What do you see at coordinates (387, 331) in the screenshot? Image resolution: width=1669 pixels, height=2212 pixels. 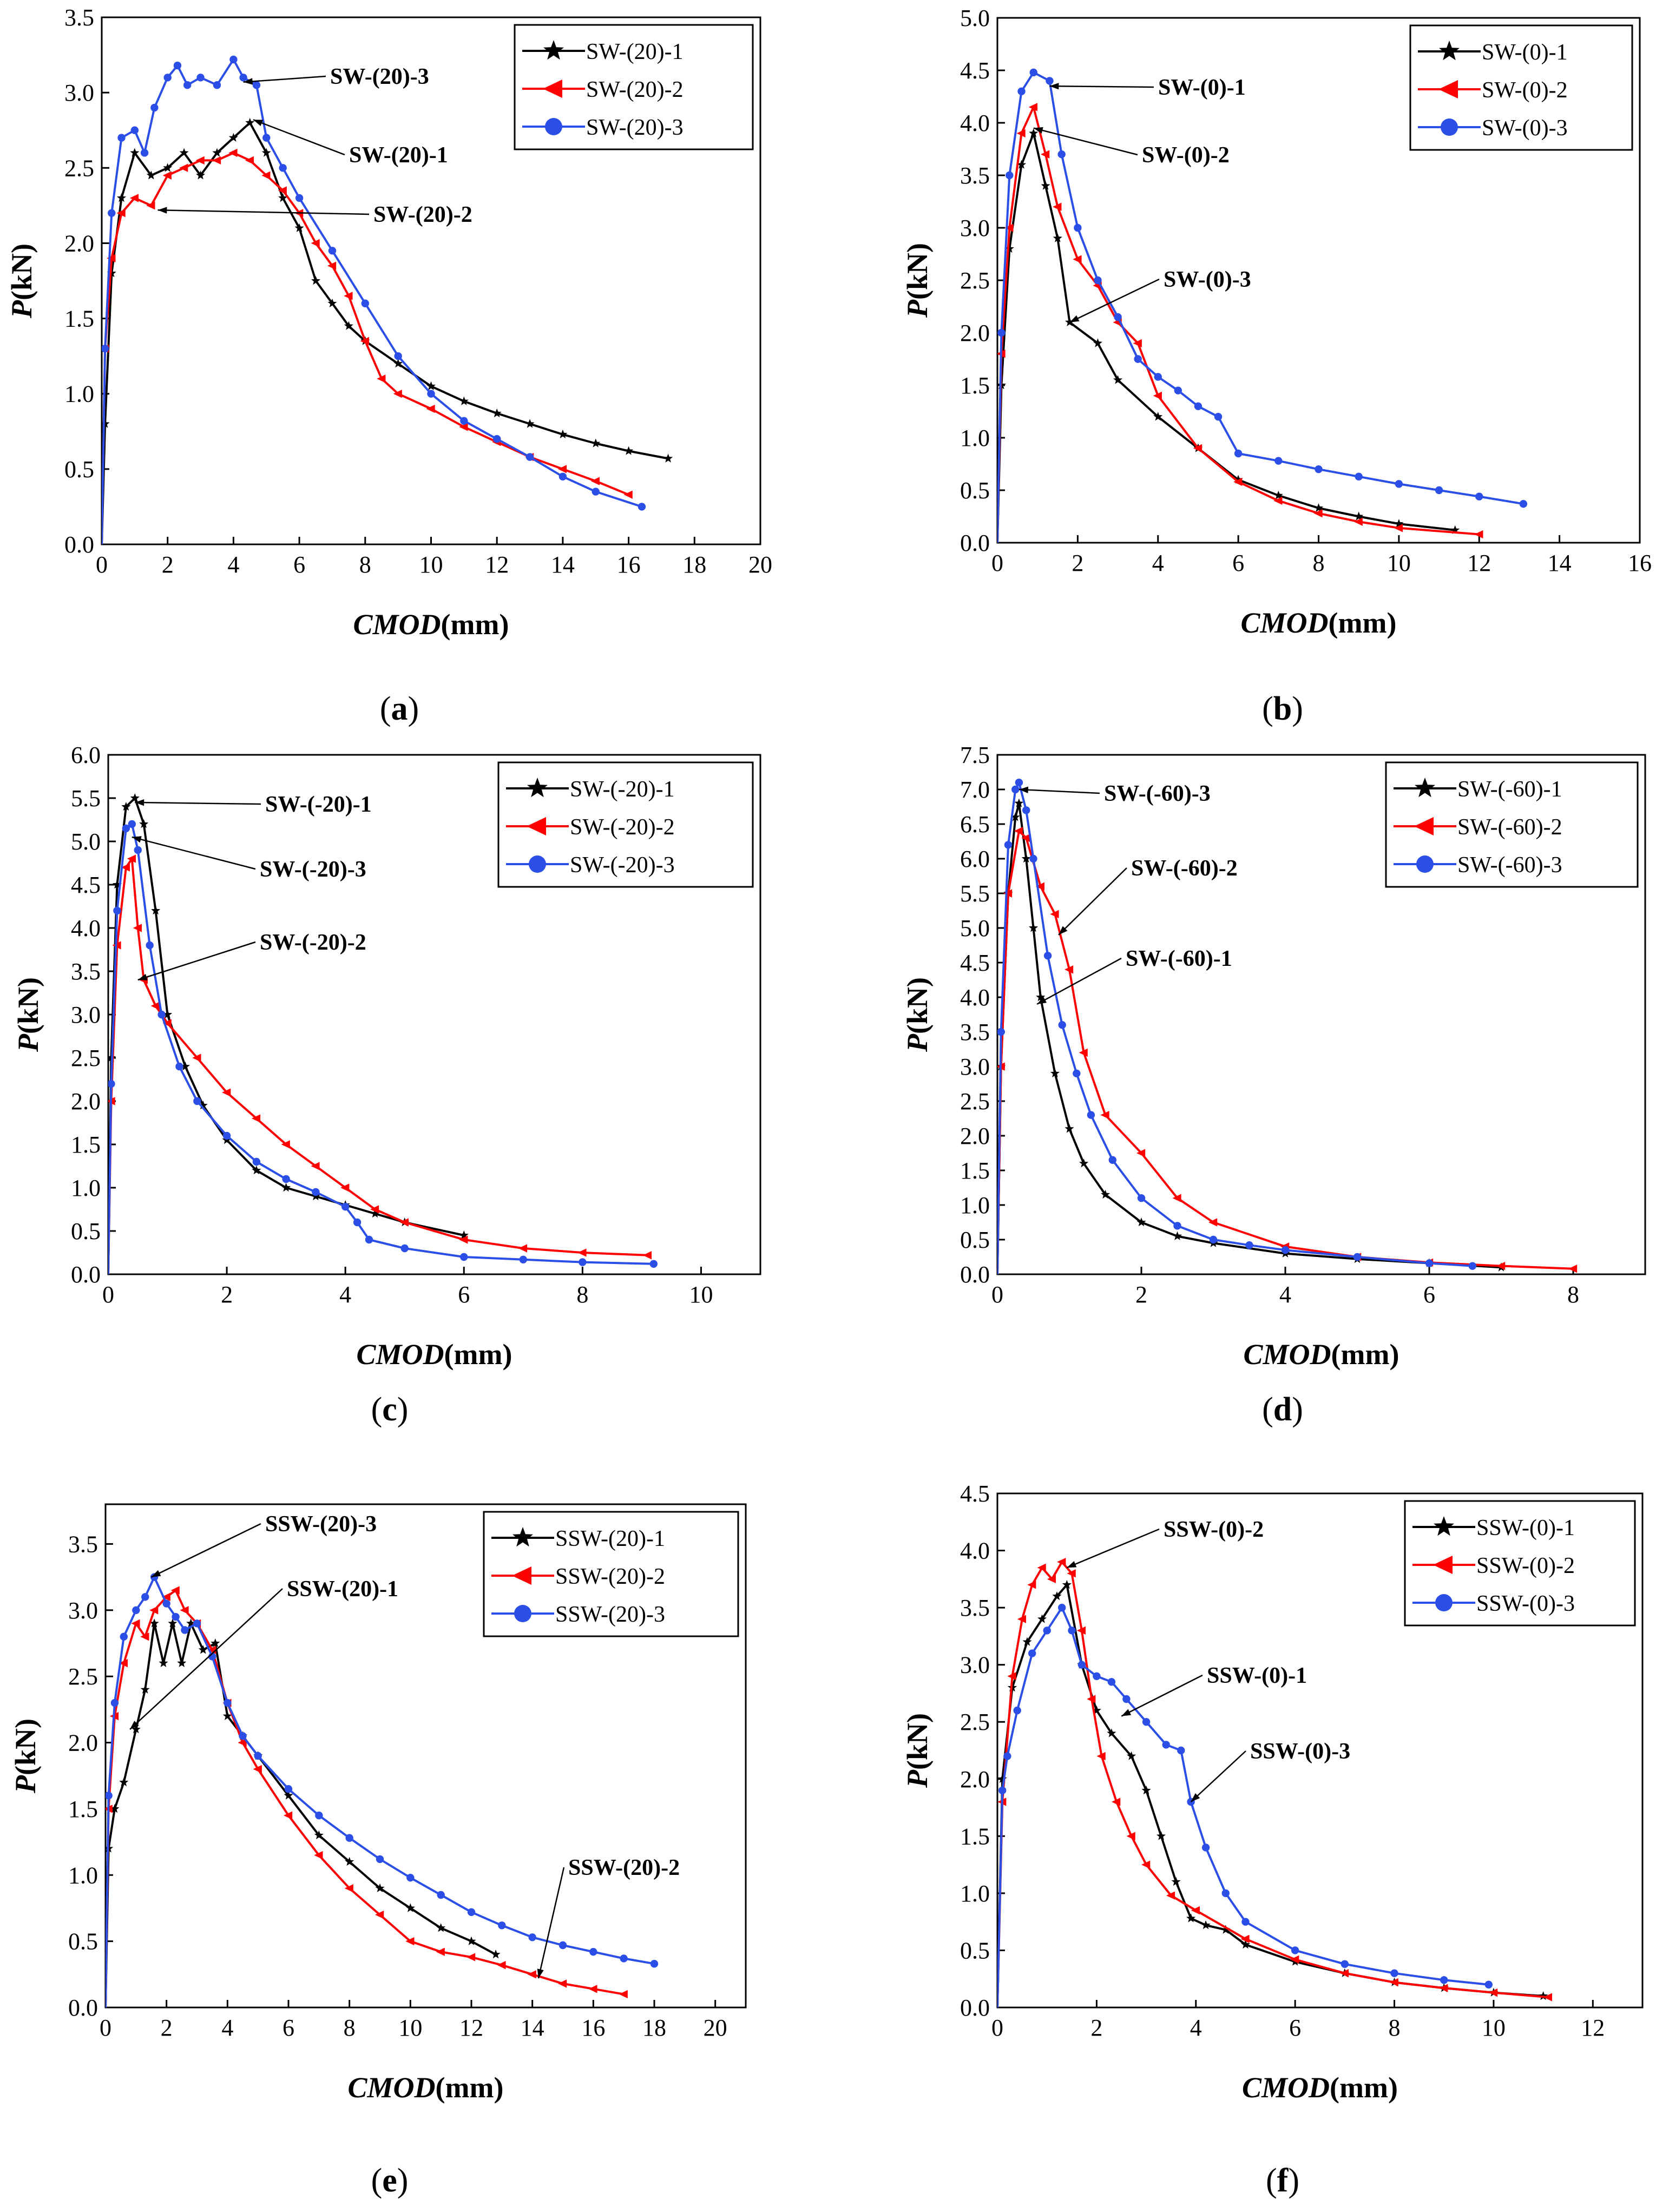 I see `series-SW-(20)-1` at bounding box center [387, 331].